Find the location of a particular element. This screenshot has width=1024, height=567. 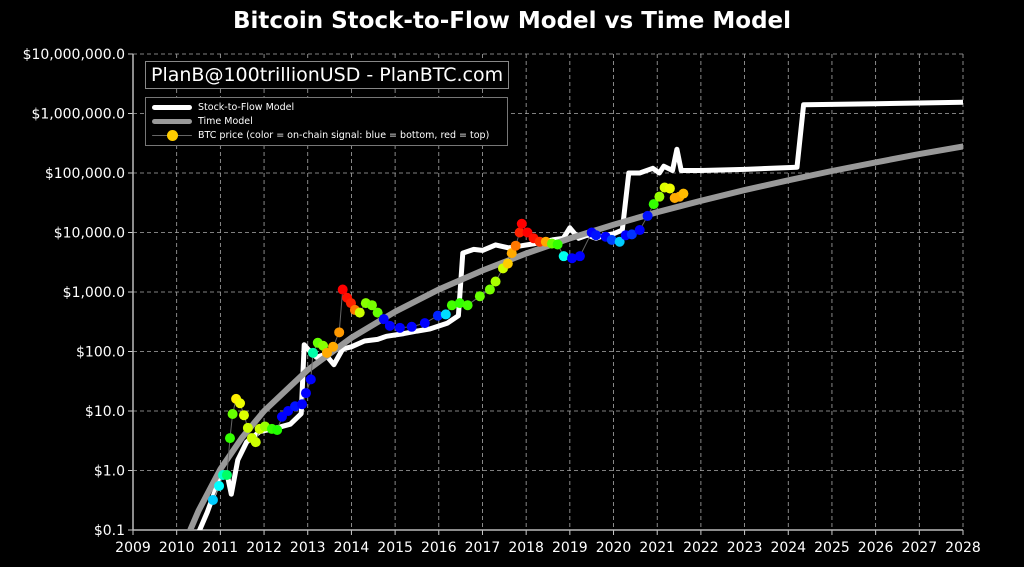

legend-item-time-model: Time Model is located at coordinates (202, 121).